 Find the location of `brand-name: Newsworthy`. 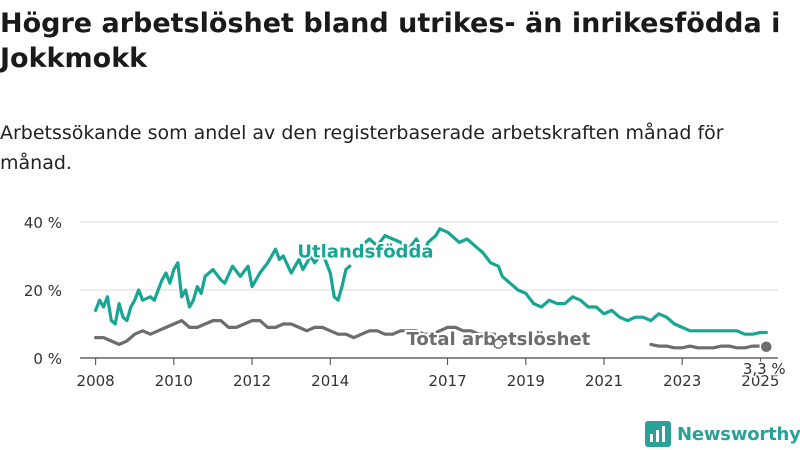

brand-name: Newsworthy is located at coordinates (738, 434).